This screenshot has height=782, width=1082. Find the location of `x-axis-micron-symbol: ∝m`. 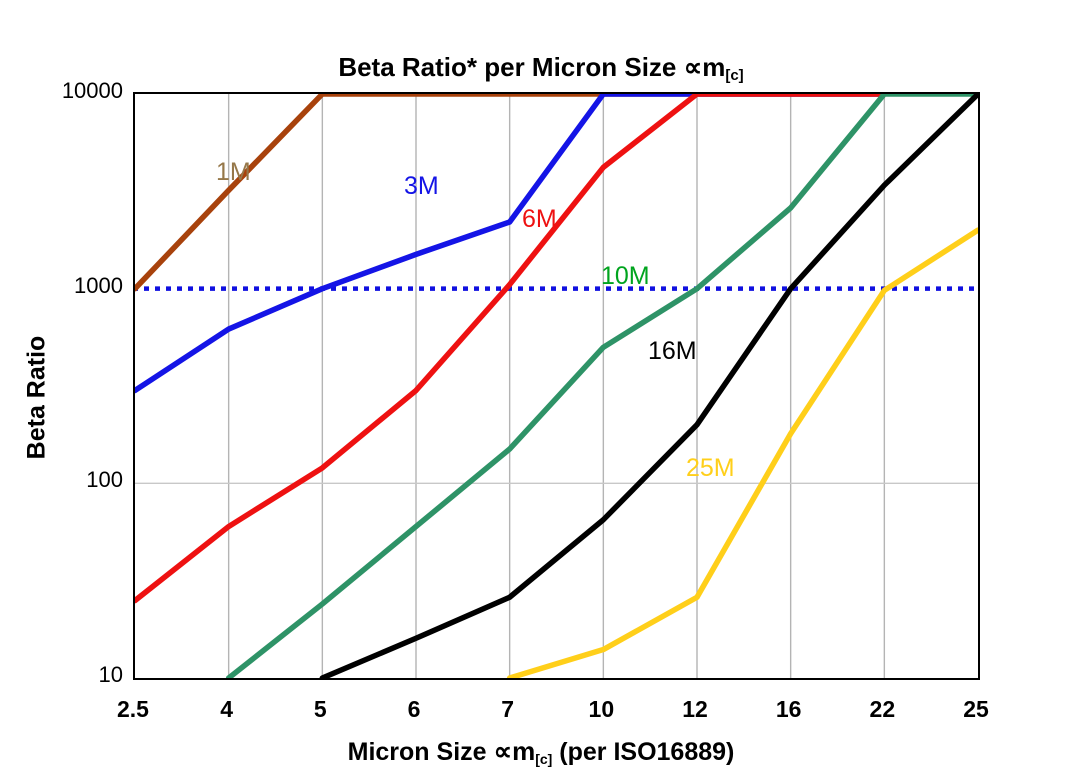

x-axis-micron-symbol: ∝m is located at coordinates (514, 751).